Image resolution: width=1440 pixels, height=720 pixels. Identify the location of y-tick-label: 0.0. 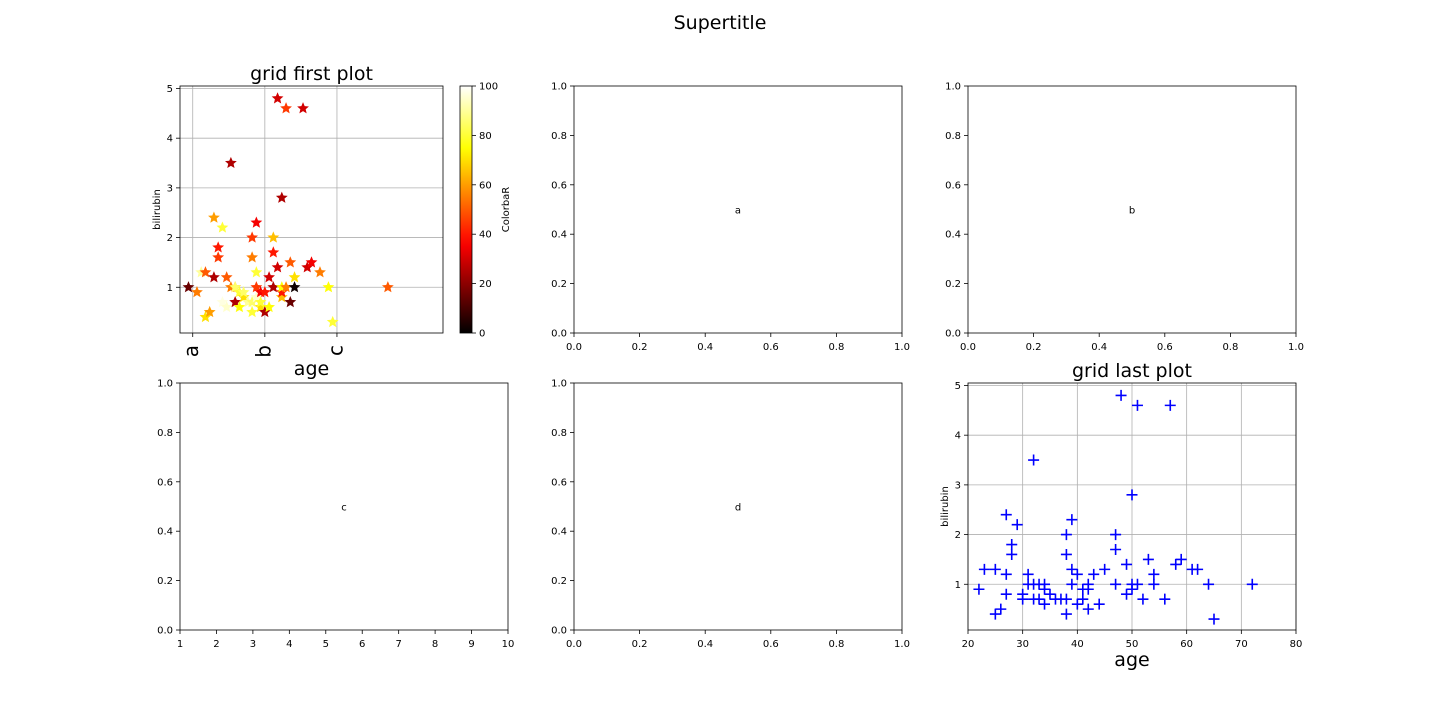
(559, 334).